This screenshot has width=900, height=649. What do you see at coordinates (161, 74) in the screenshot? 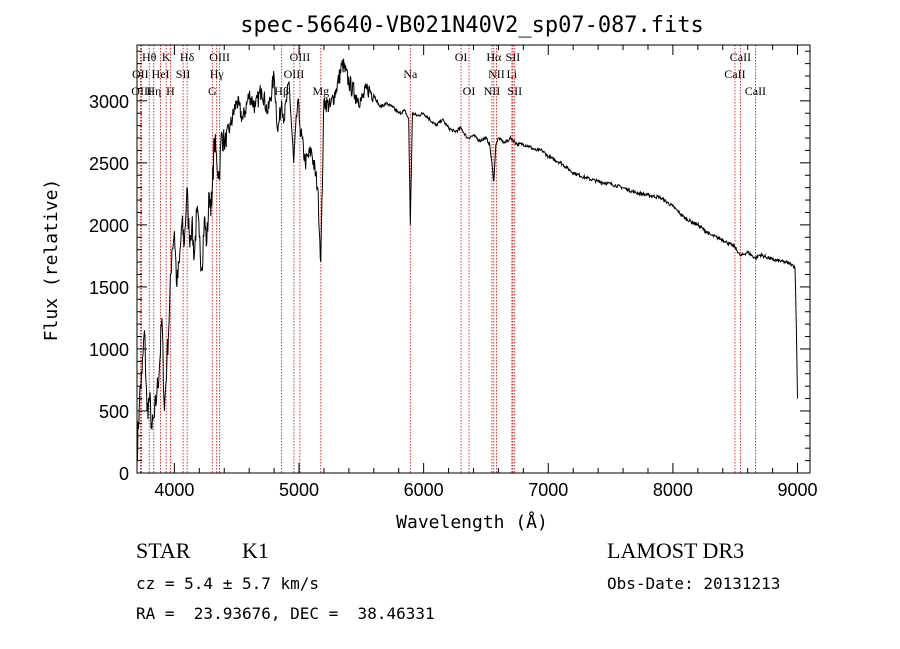
I see `marker-label-hei: HeI` at bounding box center [161, 74].